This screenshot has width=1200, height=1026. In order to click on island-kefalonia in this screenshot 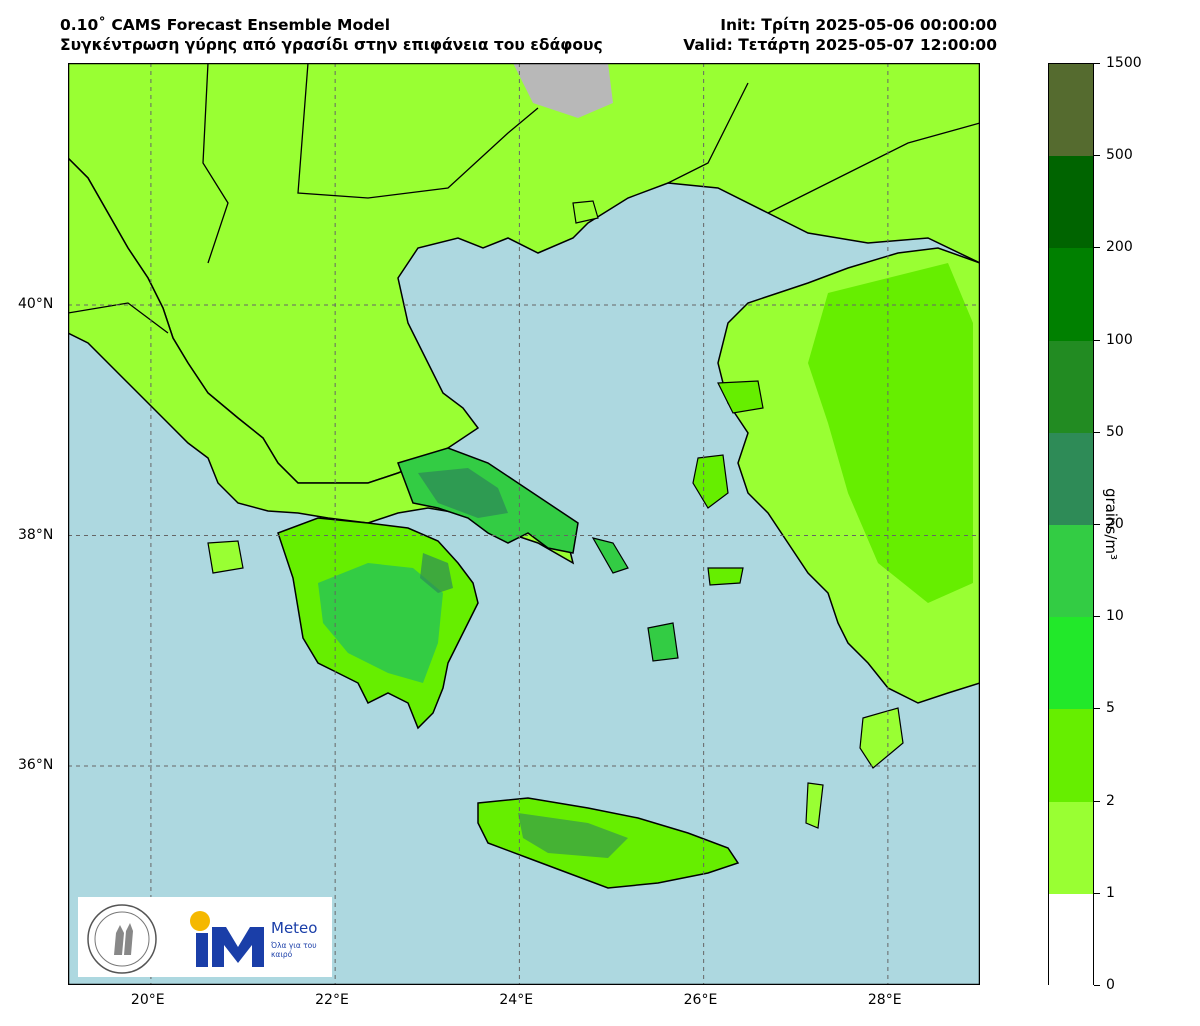, I will do `click(225, 557)`.